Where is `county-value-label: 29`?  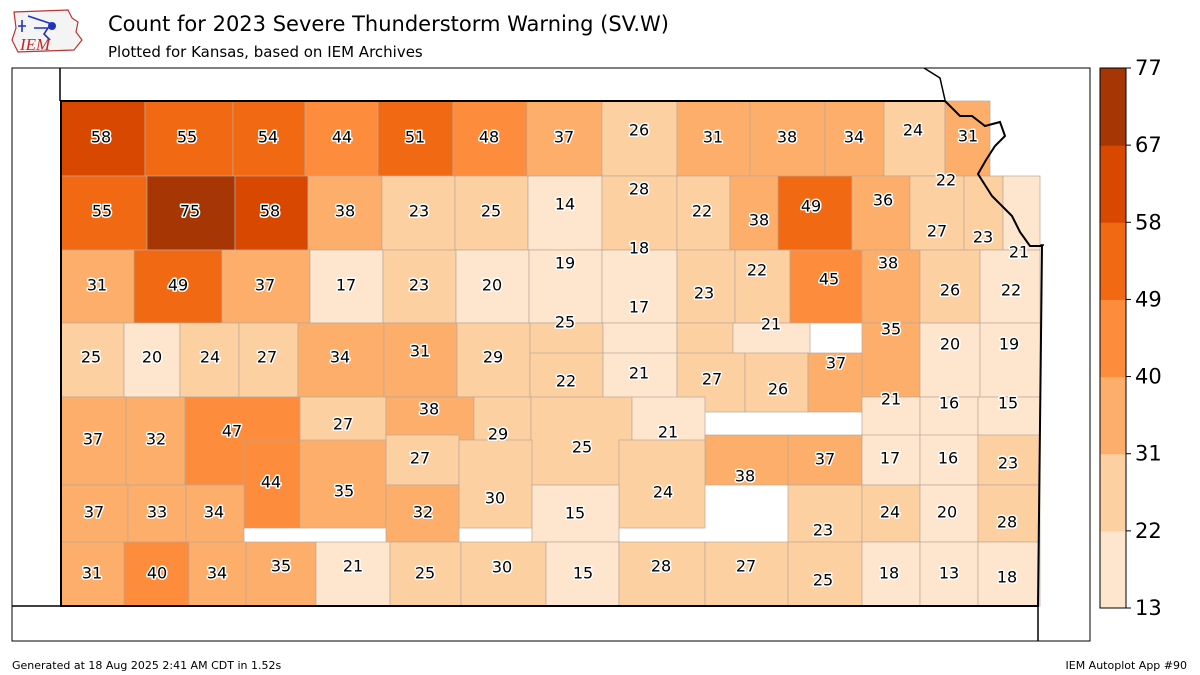 county-value-label: 29 is located at coordinates (498, 434).